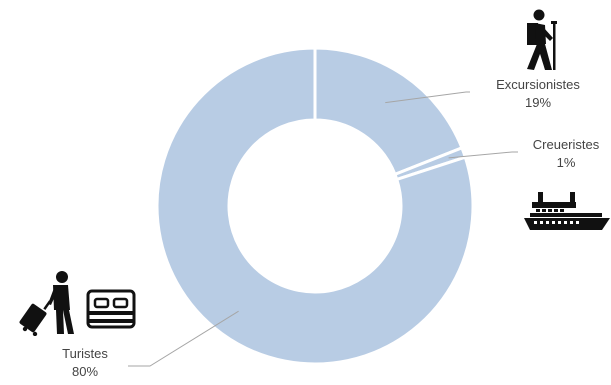  Describe the element at coordinates (388, 111) in the screenshot. I see `donut-slice-excursionistes` at that location.